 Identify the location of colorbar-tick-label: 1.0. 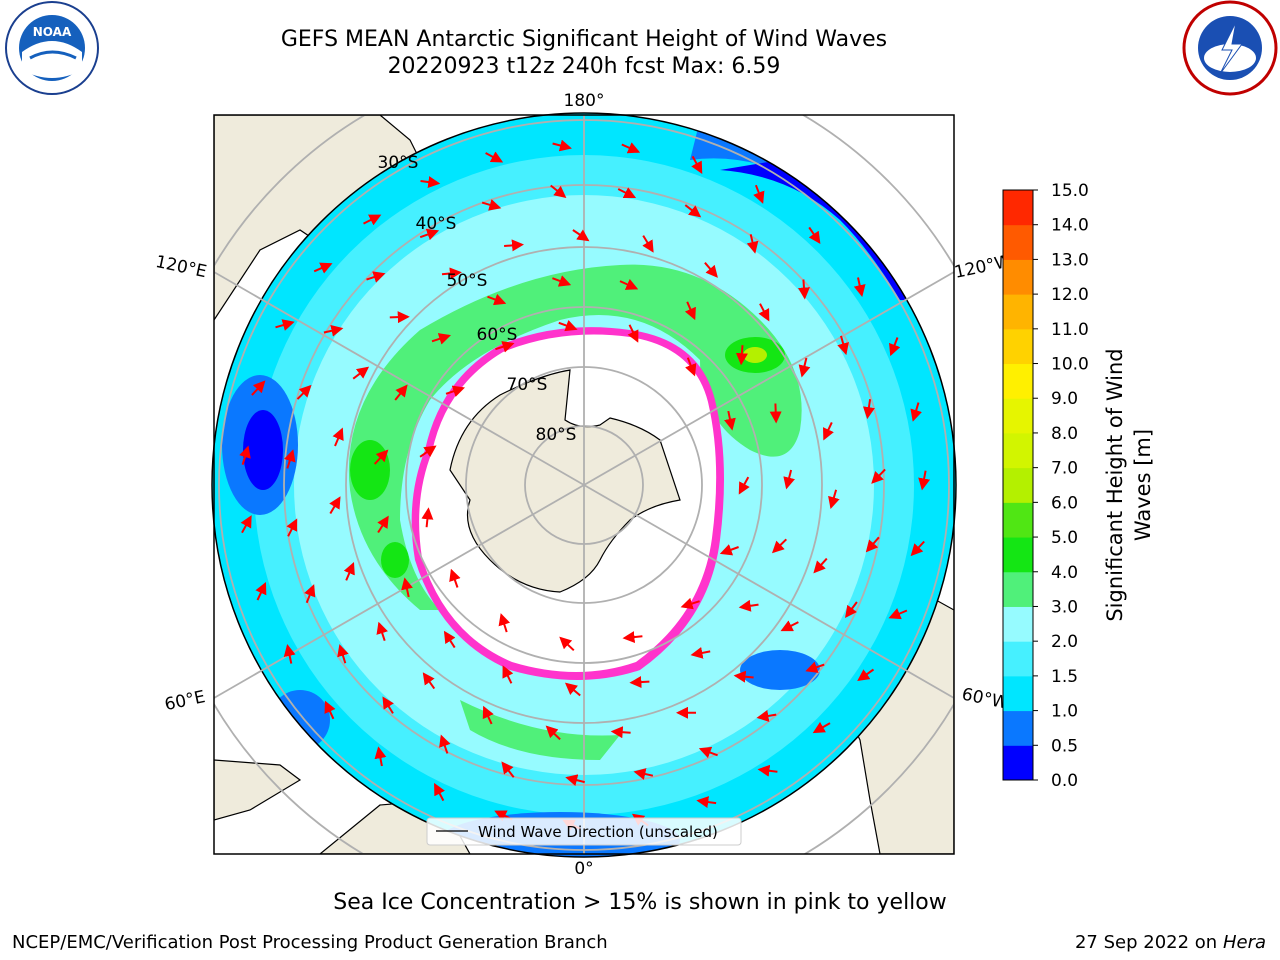
(1064, 712).